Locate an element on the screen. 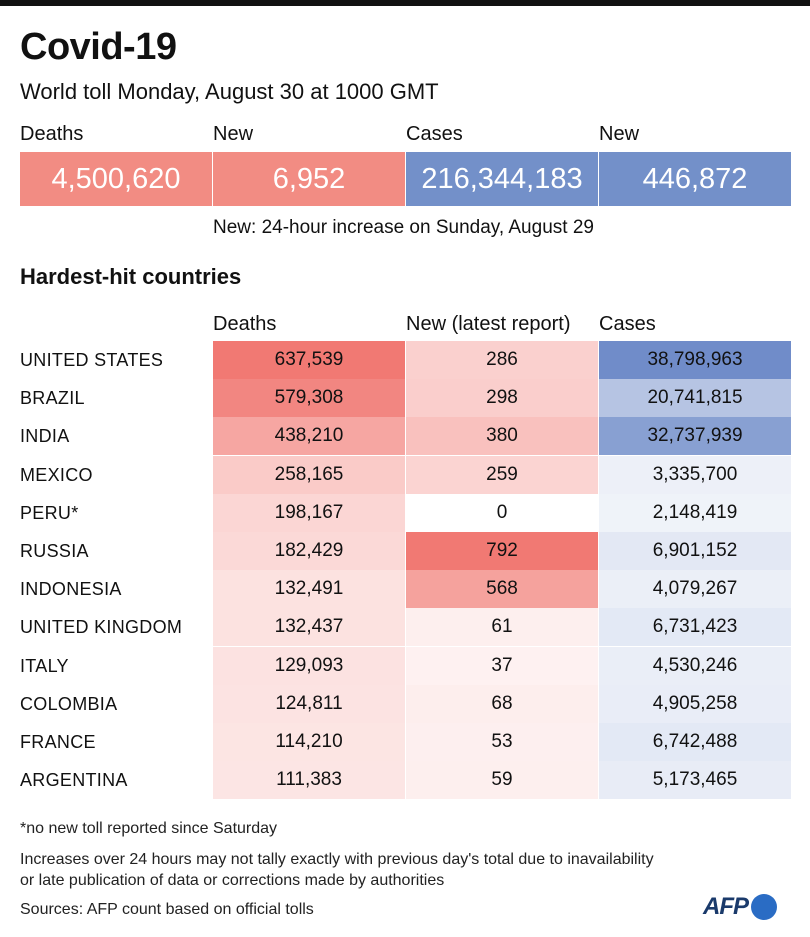 The height and width of the screenshot is (937, 810). headline-new-cases-box: 446,872 is located at coordinates (695, 179).